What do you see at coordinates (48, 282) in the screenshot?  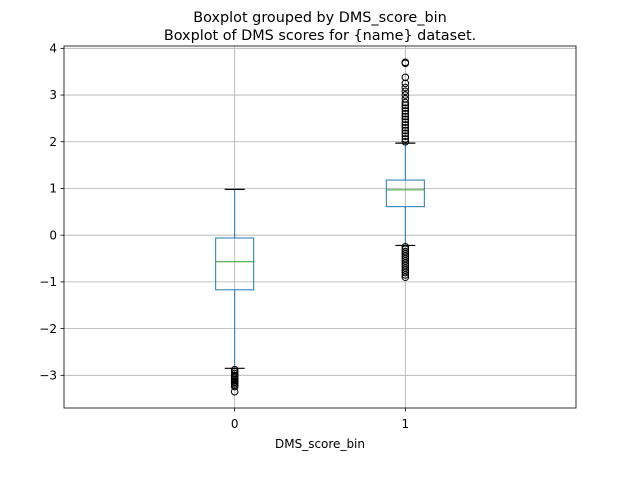 I see `y-tick-label: −1` at bounding box center [48, 282].